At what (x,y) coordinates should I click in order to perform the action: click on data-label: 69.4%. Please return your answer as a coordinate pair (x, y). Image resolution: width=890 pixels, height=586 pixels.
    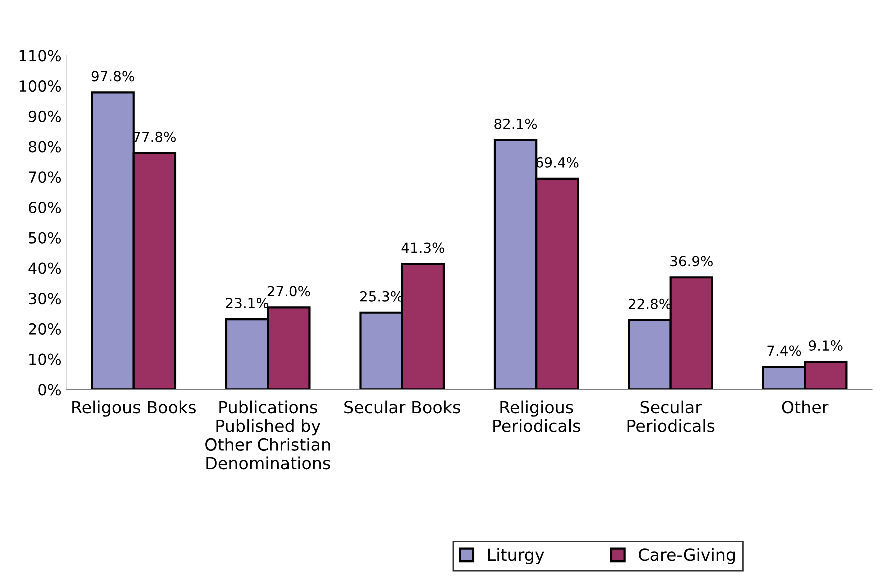
    Looking at the image, I should click on (557, 162).